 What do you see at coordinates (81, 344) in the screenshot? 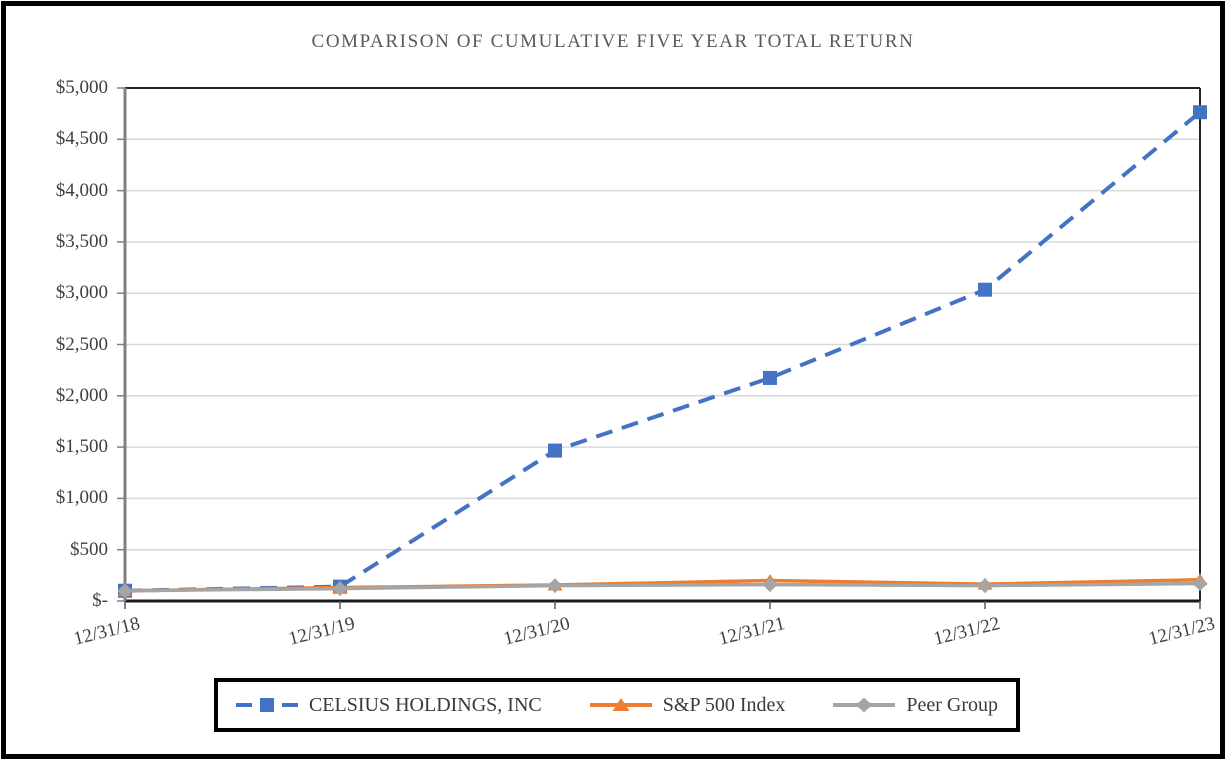
I see `y-axis-label: $2,500` at bounding box center [81, 344].